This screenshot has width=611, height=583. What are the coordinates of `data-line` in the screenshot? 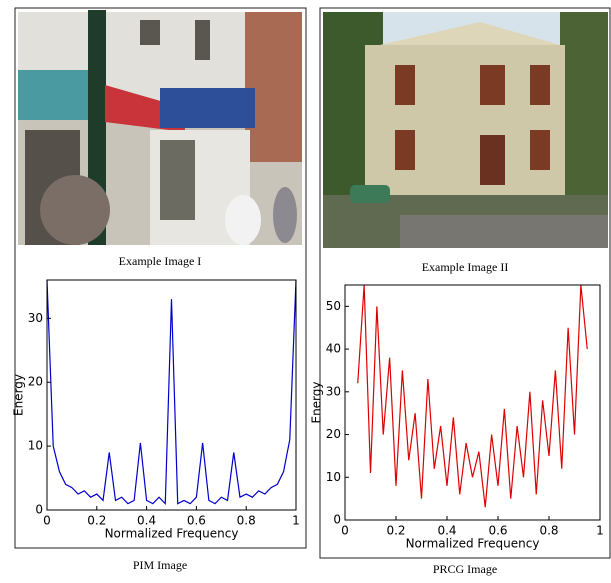 It's located at (472, 396).